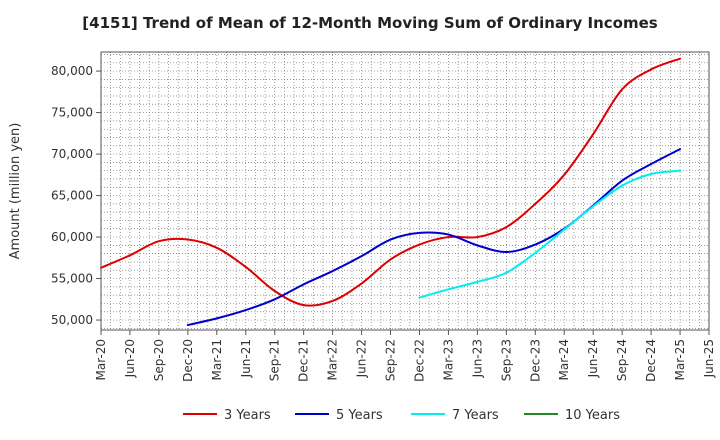 This screenshot has height=440, width=720. What do you see at coordinates (304, 360) in the screenshot?
I see `x-tick-label: Dec-21` at bounding box center [304, 360].